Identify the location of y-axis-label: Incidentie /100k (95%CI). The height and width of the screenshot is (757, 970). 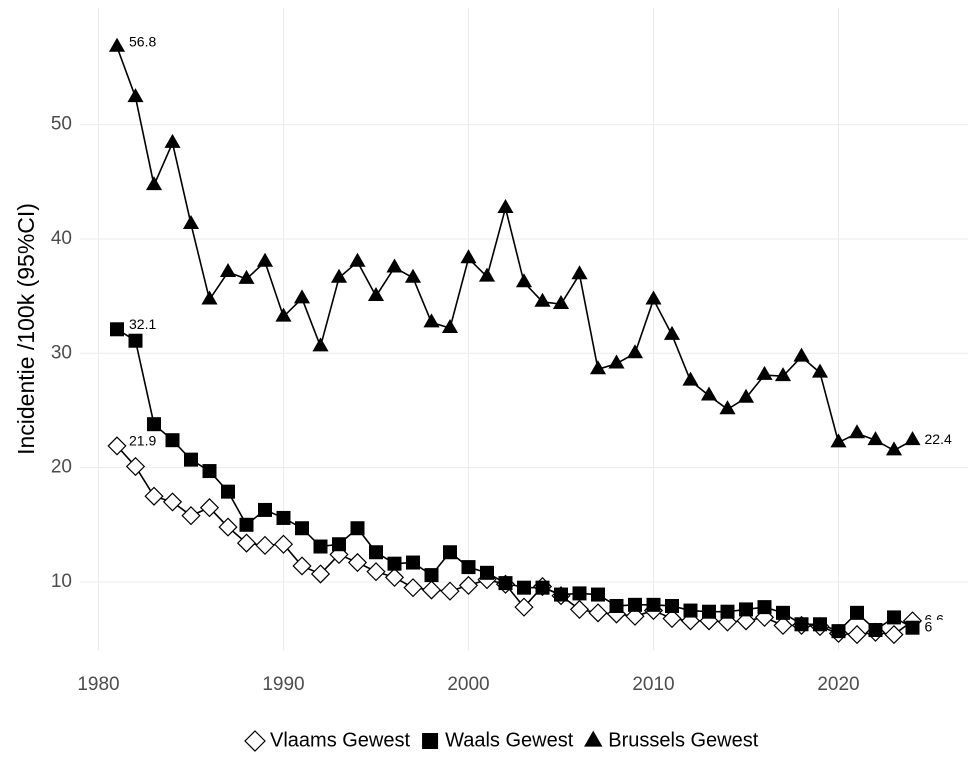
(26, 329).